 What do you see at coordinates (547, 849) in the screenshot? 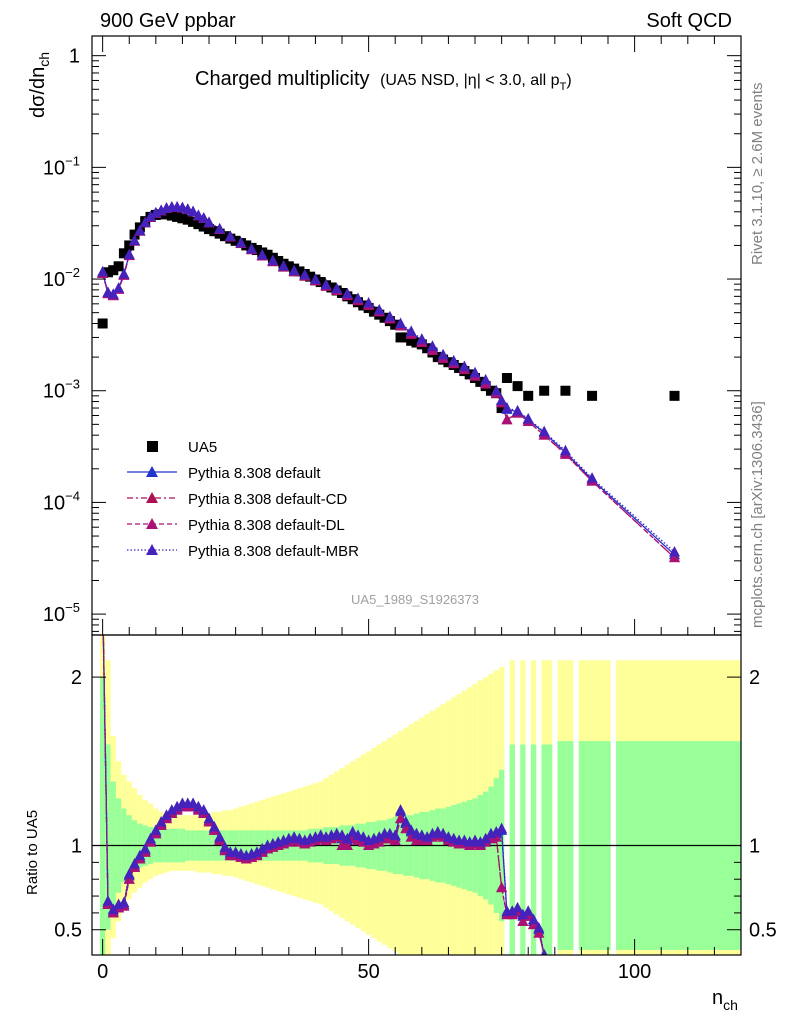
I see `ratio-band-inner` at bounding box center [547, 849].